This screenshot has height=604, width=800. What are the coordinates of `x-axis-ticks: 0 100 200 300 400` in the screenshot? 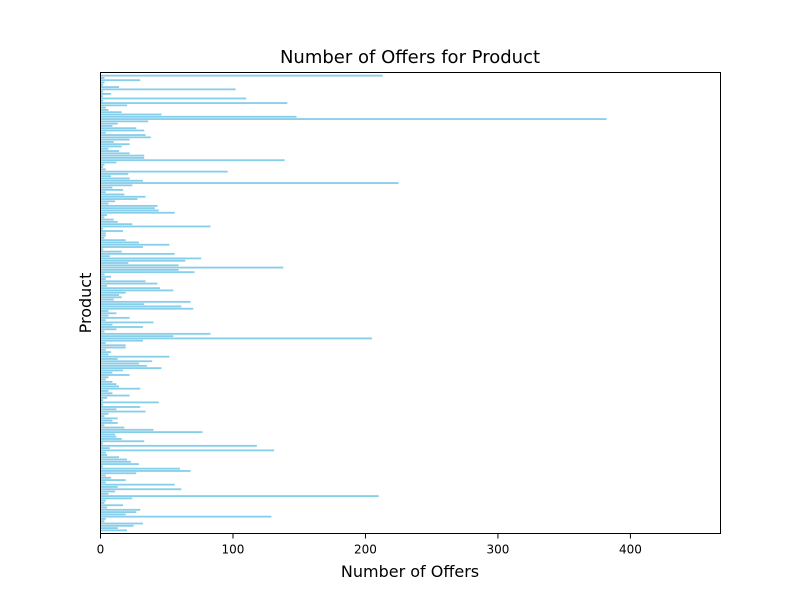 It's located at (369, 545).